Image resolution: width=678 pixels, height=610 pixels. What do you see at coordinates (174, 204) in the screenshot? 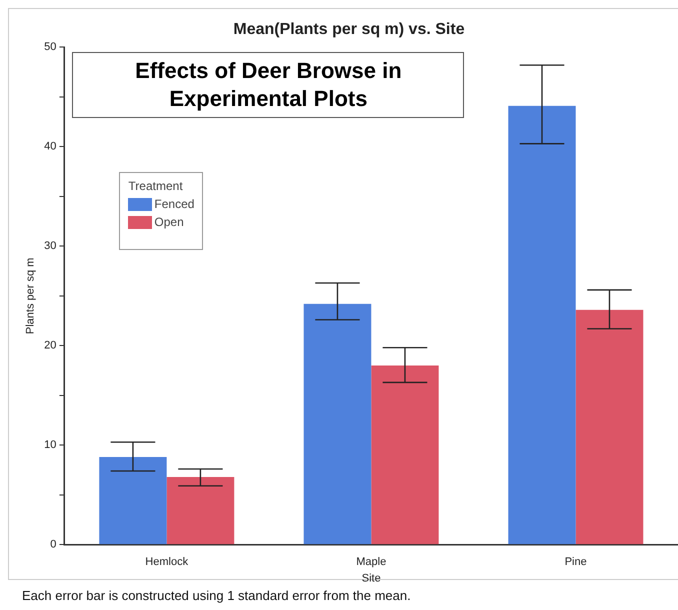
I see `legend-label: Fenced` at bounding box center [174, 204].